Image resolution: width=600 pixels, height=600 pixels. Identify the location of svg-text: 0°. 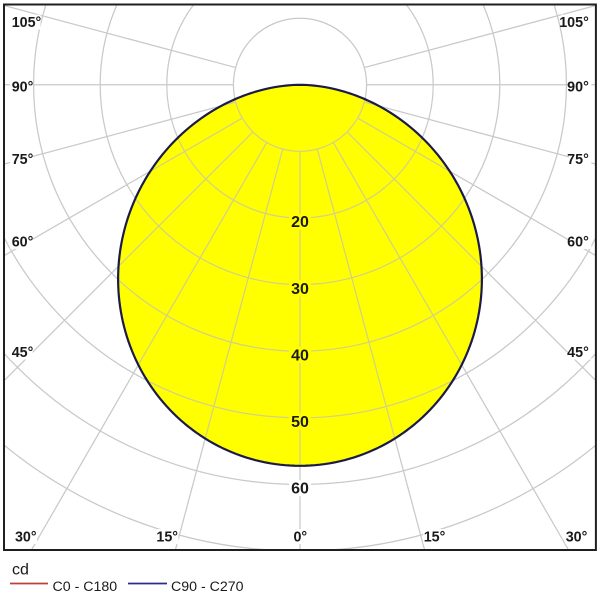
(300, 538).